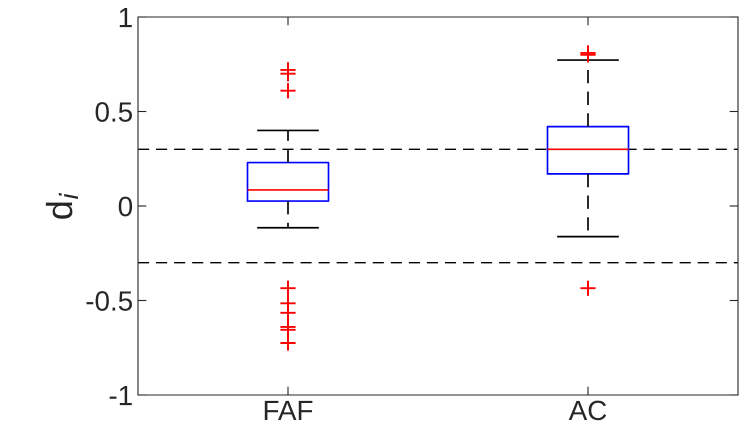 This screenshot has width=740, height=445. I want to click on y-tick-label: 0, so click(125, 206).